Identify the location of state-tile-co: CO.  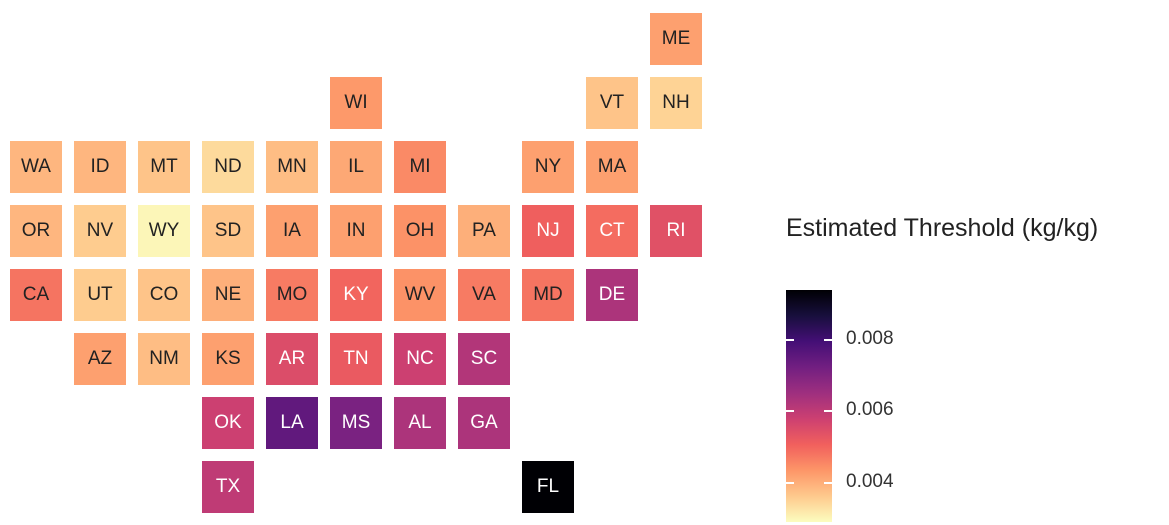
(164, 295).